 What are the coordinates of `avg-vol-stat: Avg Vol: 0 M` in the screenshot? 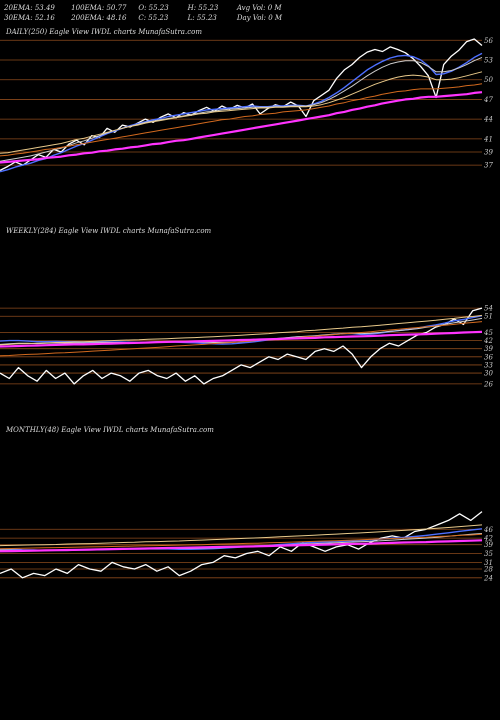 It's located at (259, 8).